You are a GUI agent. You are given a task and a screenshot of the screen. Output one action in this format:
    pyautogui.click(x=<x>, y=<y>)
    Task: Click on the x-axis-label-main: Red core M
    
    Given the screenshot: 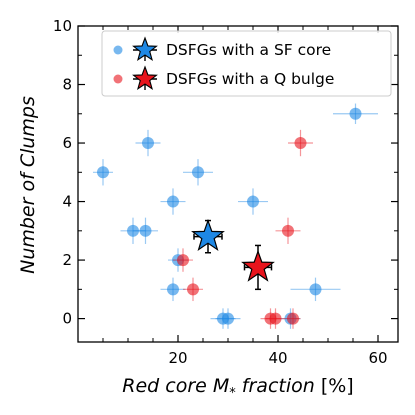 What is the action you would take?
    pyautogui.click(x=175, y=386)
    